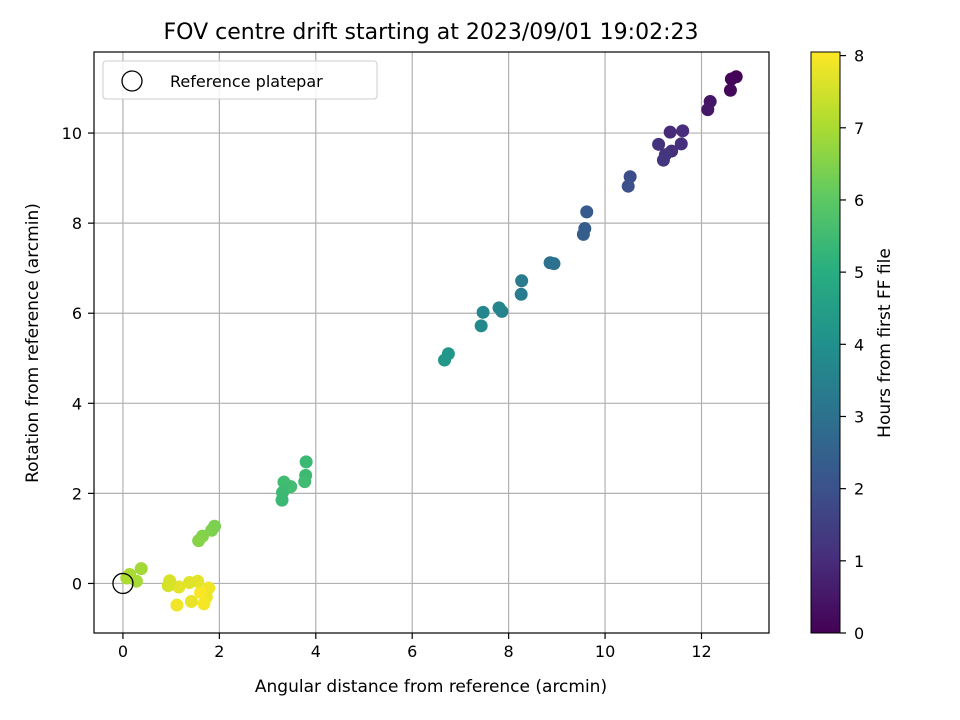 The width and height of the screenshot is (960, 720). Describe the element at coordinates (859, 272) in the screenshot. I see `colorbar-tick-label: 5` at that location.